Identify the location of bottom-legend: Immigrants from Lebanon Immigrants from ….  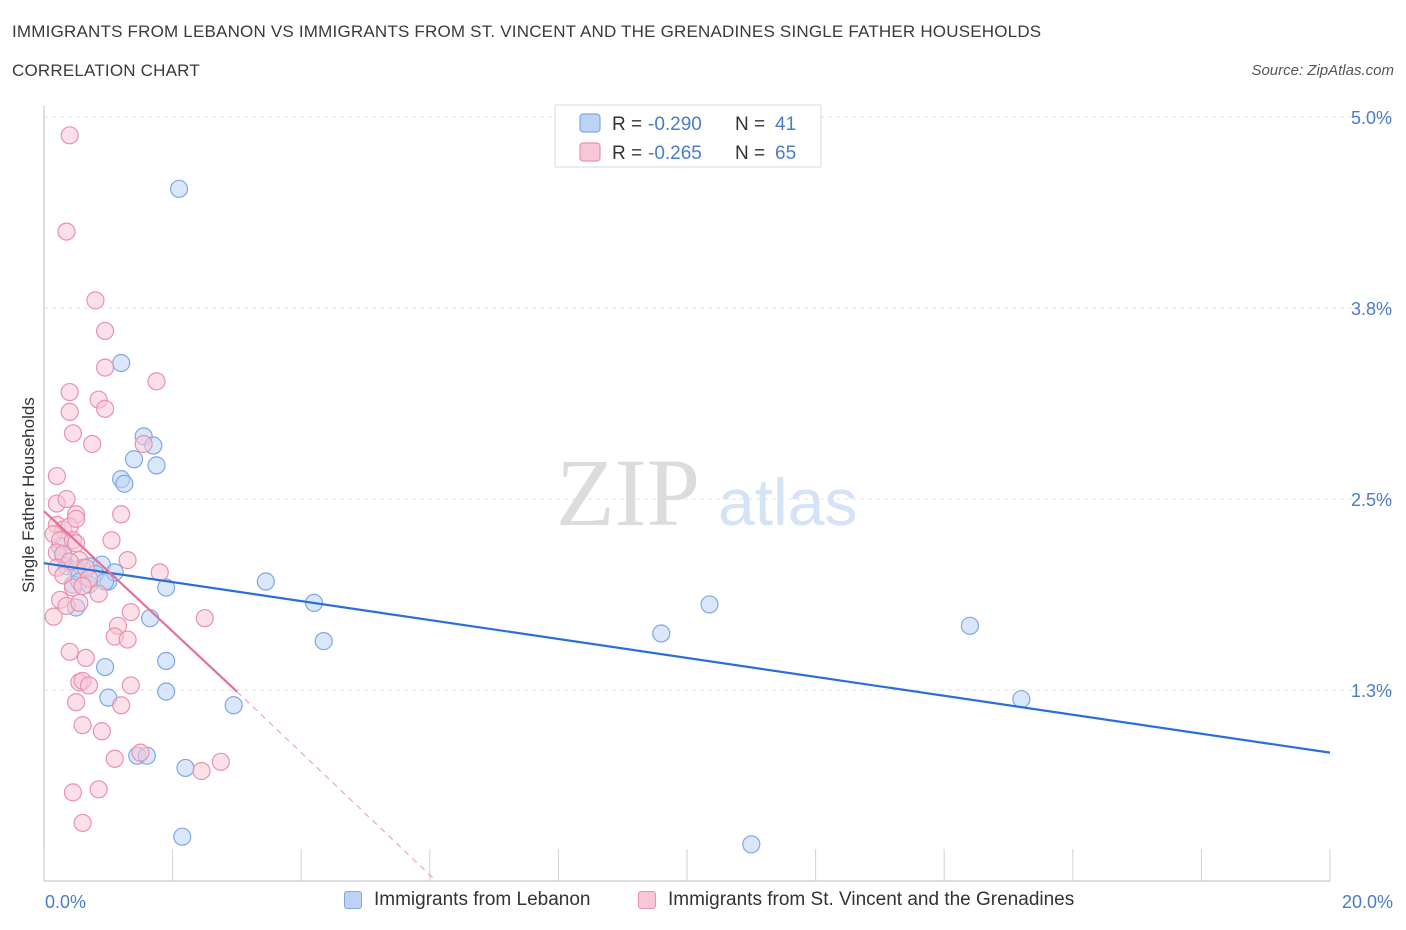
(703, 903).